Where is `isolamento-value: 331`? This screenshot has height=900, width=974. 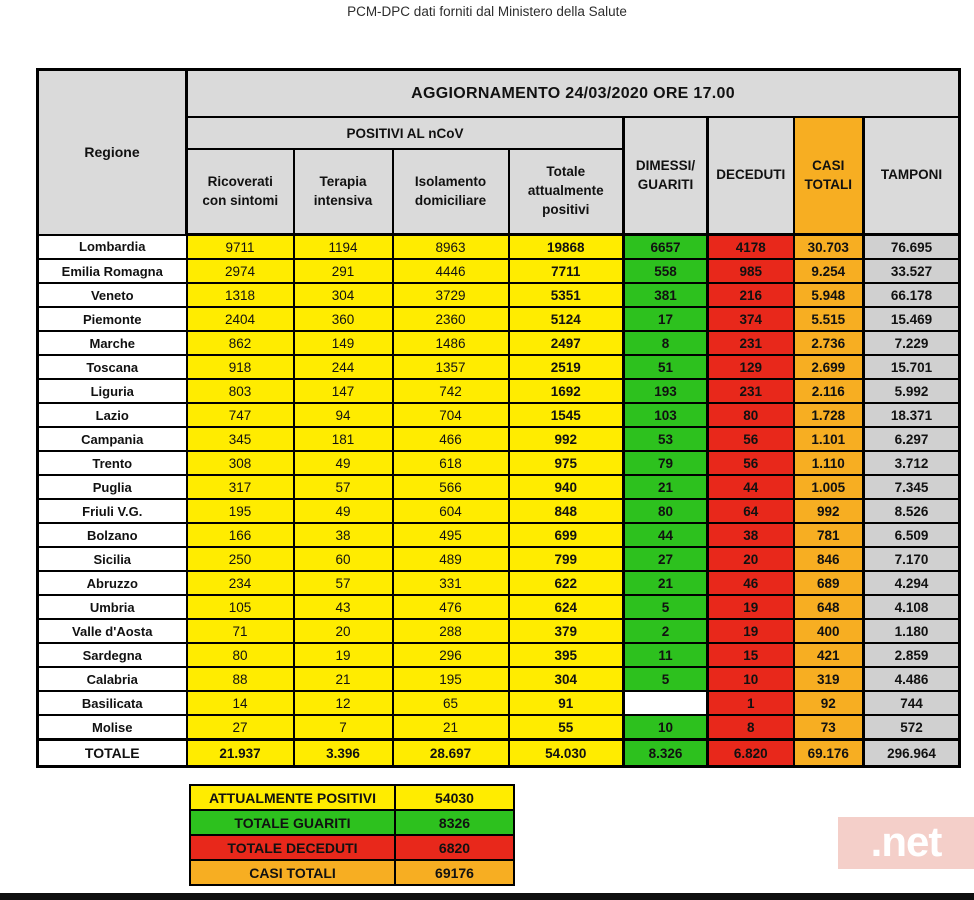
isolamento-value: 331 is located at coordinates (450, 583).